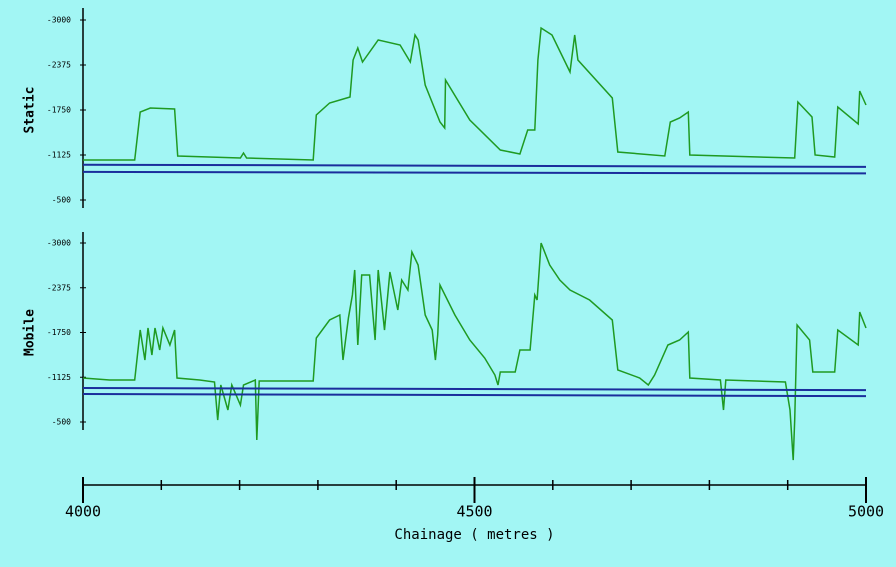 This screenshot has height=567, width=896. What do you see at coordinates (30, 110) in the screenshot?
I see `y-axis-label: Static` at bounding box center [30, 110].